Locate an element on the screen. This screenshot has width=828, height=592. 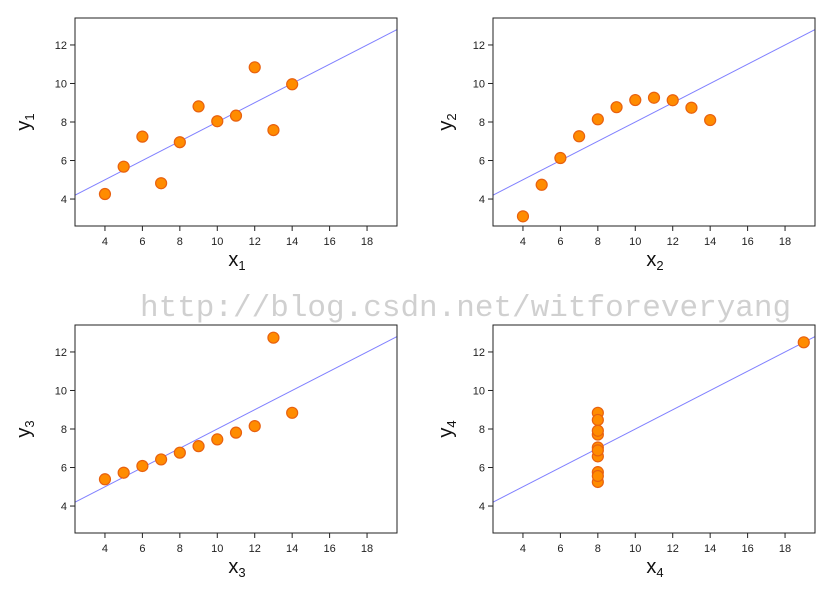
watermark-text: http://blog.csdn.net/witforeveryang is located at coordinates (466, 308).